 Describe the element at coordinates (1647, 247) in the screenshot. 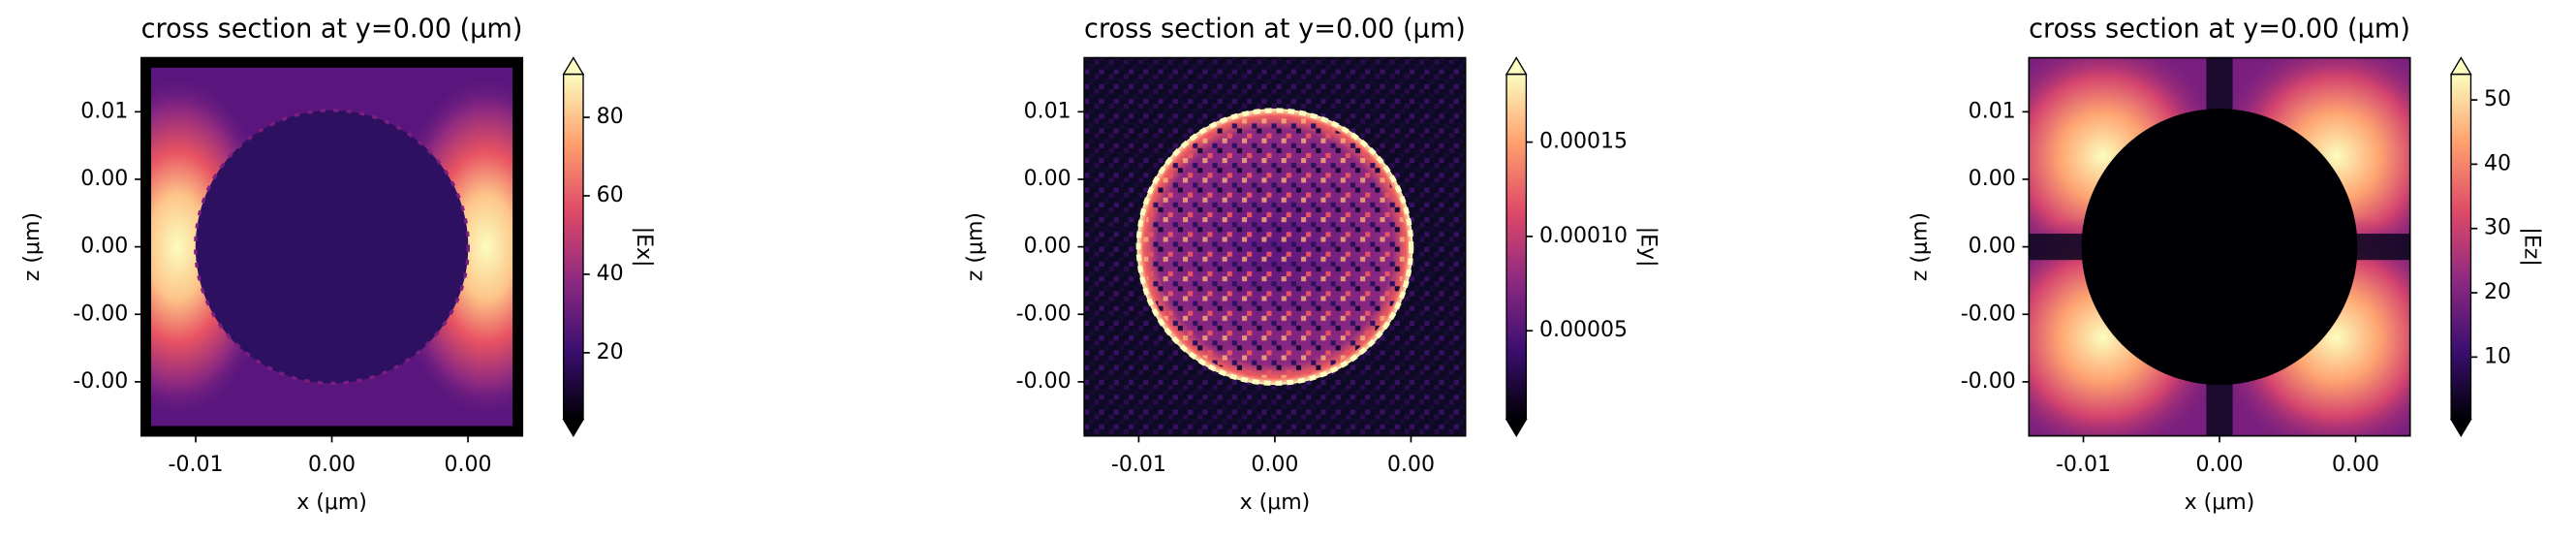

I see `colorbar-label: |Ey|` at that location.